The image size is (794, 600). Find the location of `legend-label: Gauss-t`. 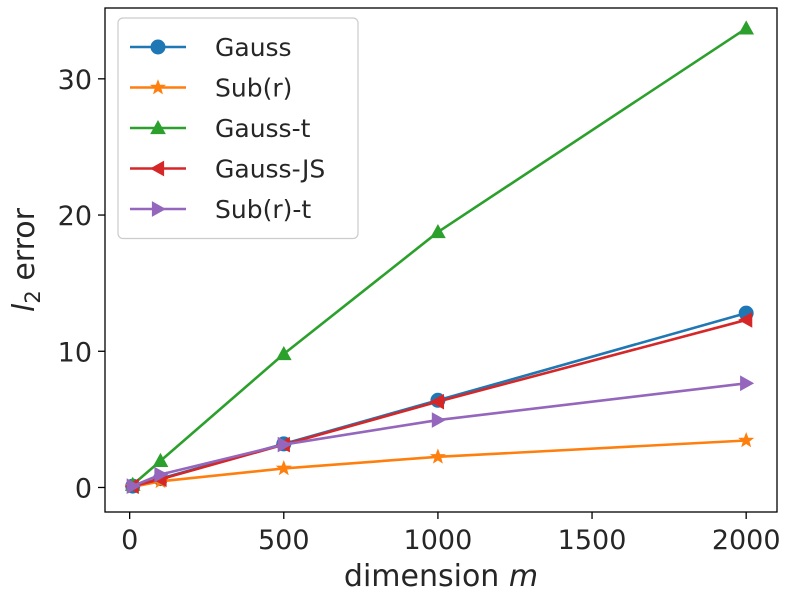

legend-label: Gauss-t is located at coordinates (263, 128).